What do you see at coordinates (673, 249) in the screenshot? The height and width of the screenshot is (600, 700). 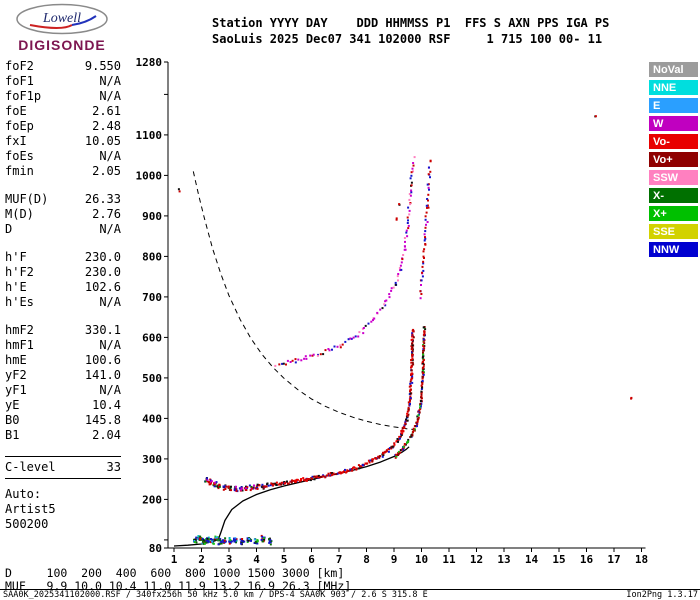 I see `legend-item-nnw: NNW` at bounding box center [673, 249].